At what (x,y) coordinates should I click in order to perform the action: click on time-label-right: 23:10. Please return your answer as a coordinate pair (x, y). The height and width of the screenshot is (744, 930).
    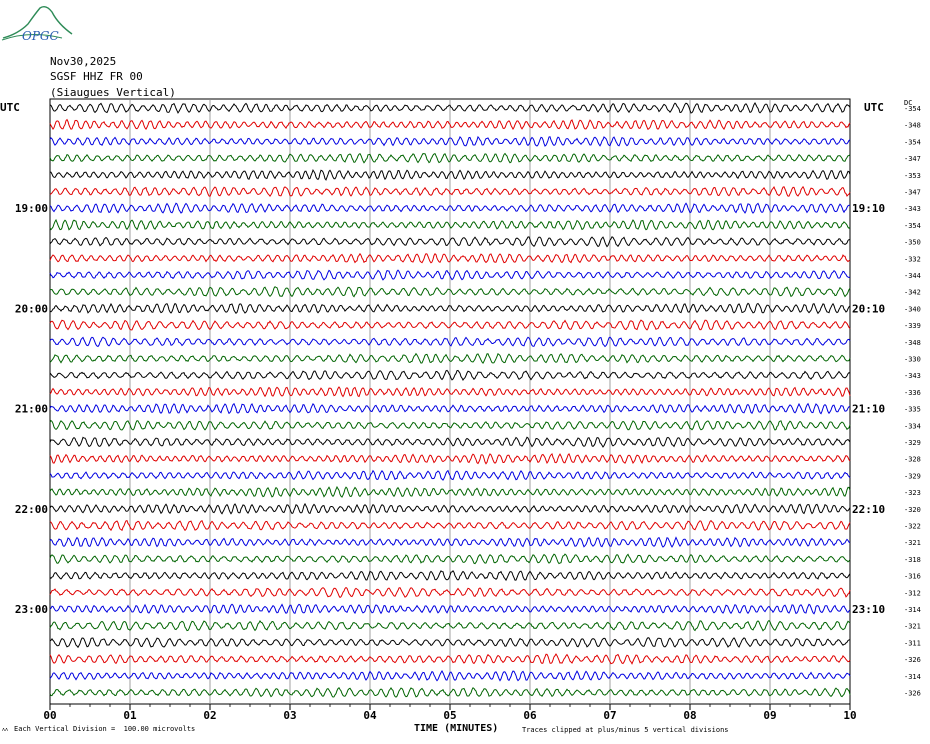
    Looking at the image, I should click on (868, 609).